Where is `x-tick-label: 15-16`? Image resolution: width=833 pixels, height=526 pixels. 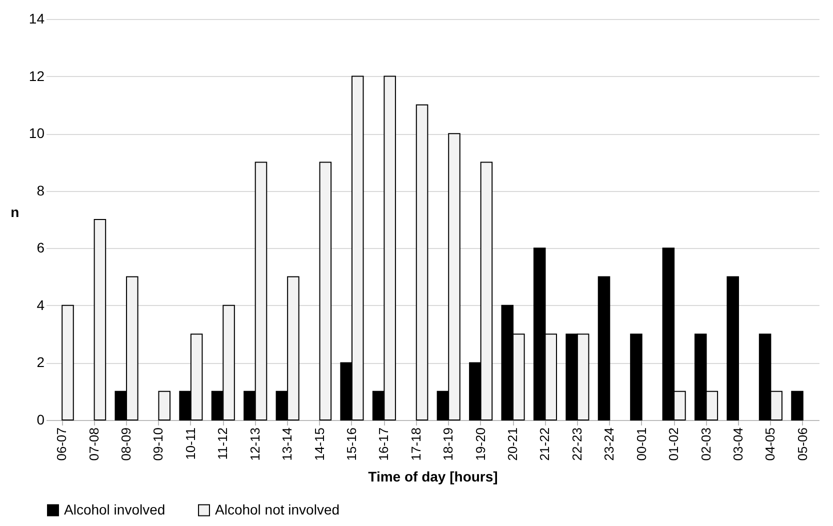
x-tick-label: 15-16 is located at coordinates (351, 444).